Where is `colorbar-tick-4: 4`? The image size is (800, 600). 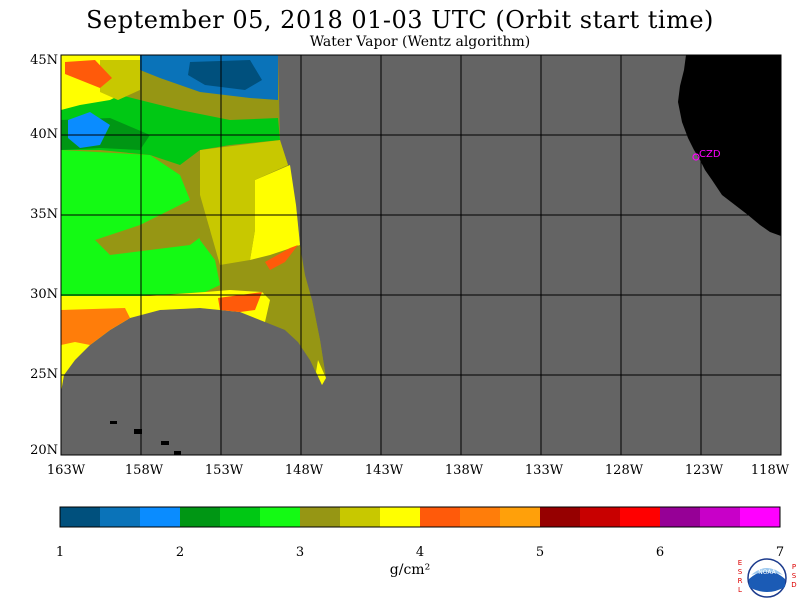
colorbar-tick-4: 4 is located at coordinates (420, 552).